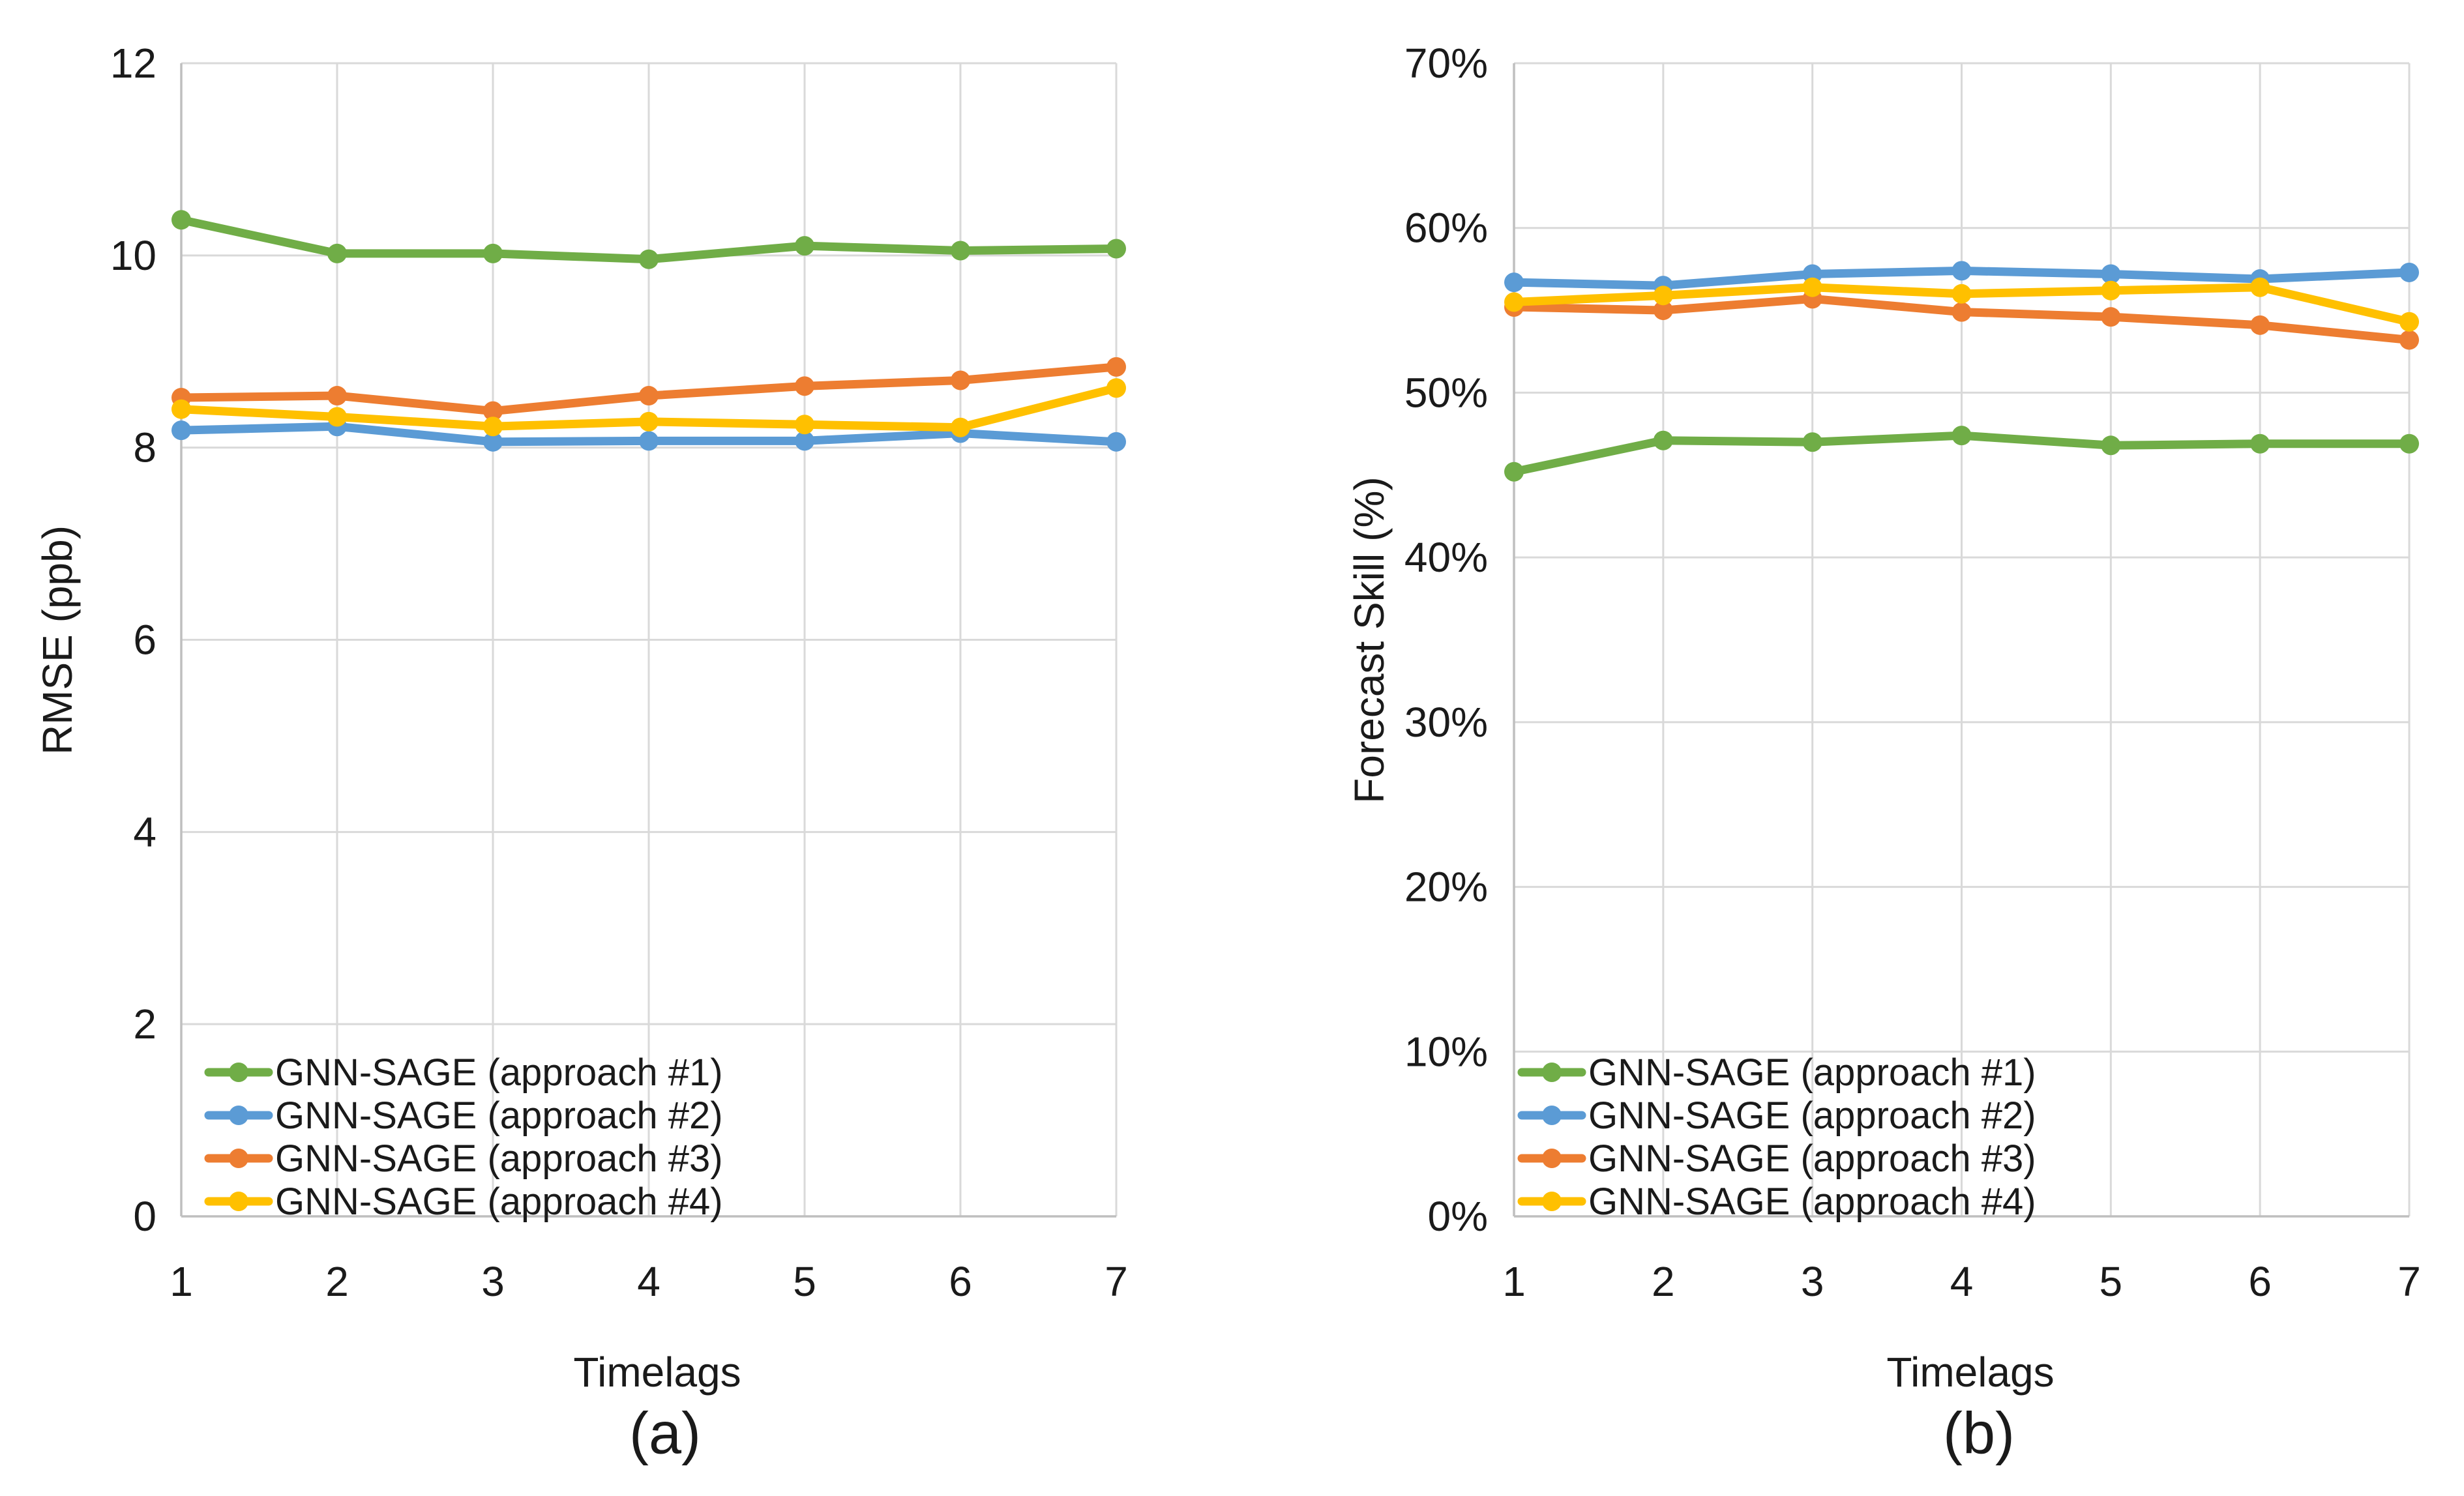 The height and width of the screenshot is (1496, 2464). Describe the element at coordinates (144, 448) in the screenshot. I see `y-tick-label: 8` at that location.